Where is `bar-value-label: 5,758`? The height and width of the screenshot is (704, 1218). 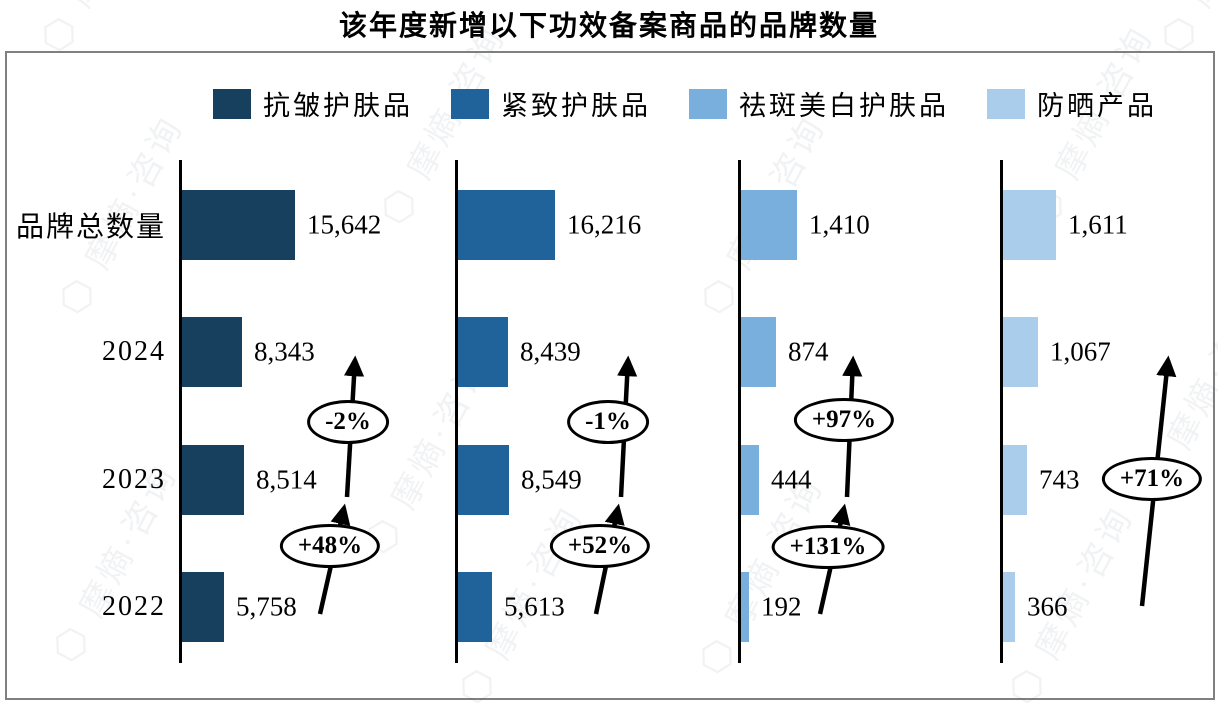 bar-value-label: 5,758 is located at coordinates (266, 606).